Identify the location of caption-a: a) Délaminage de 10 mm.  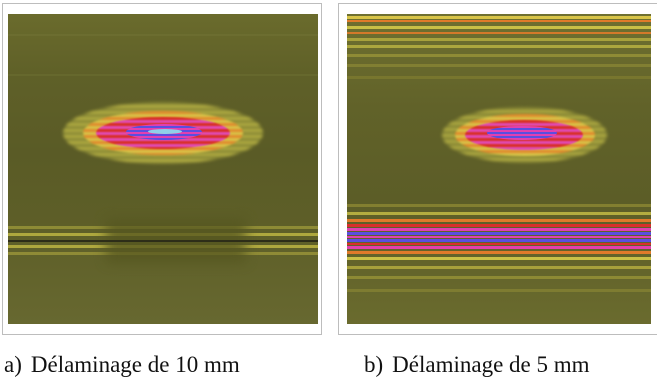
(122, 365).